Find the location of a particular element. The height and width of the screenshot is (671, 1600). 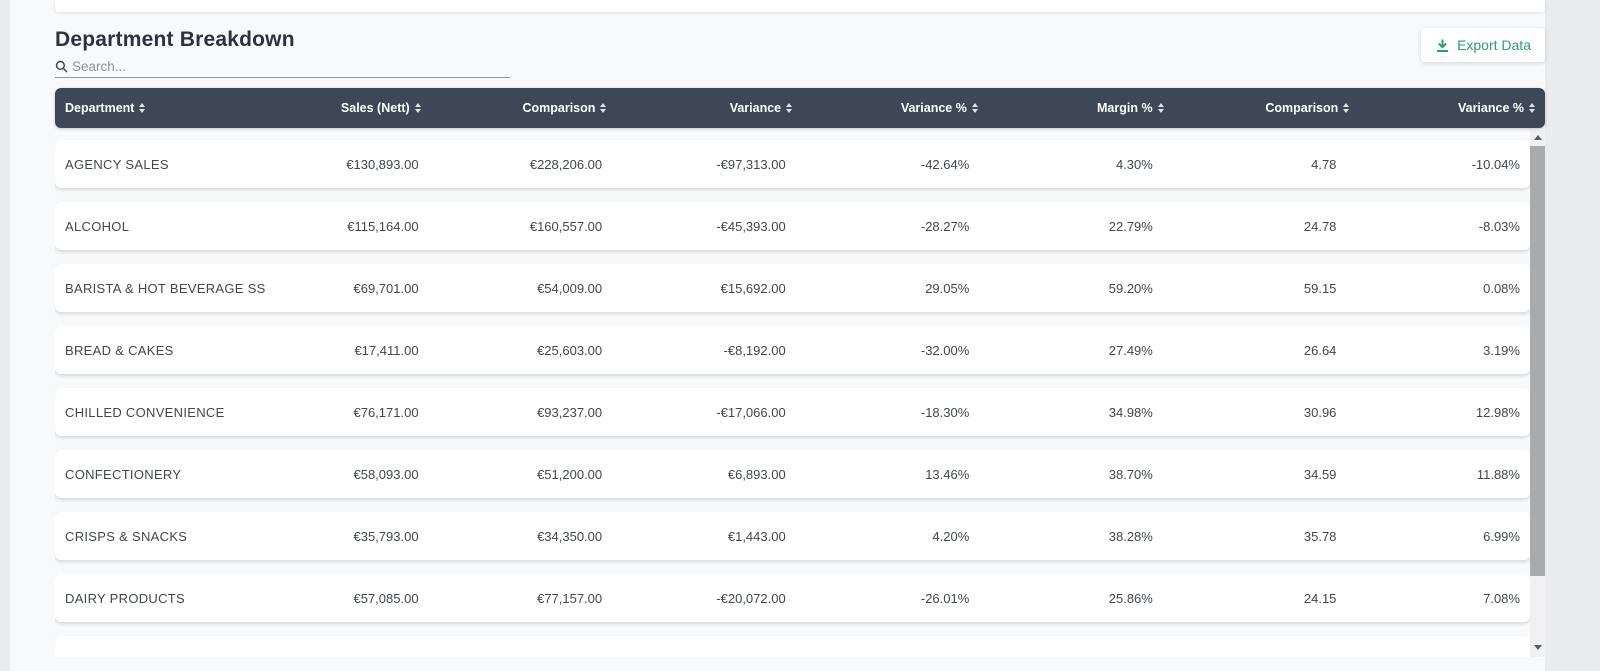

department-cell: AGENCY SALES is located at coordinates (117, 164).